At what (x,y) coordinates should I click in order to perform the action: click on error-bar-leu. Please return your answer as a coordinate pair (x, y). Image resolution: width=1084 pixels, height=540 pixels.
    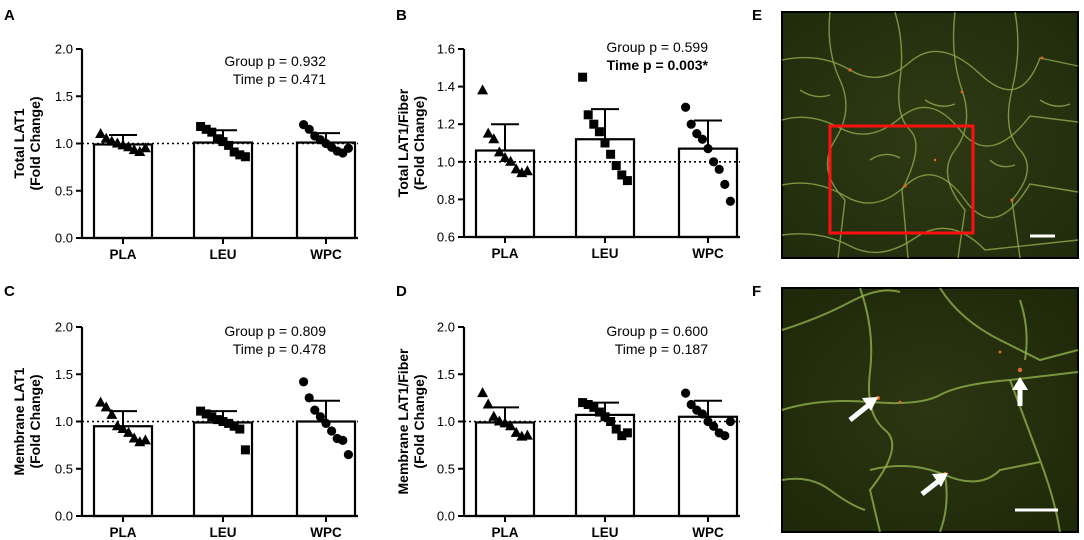
    Looking at the image, I should click on (605, 124).